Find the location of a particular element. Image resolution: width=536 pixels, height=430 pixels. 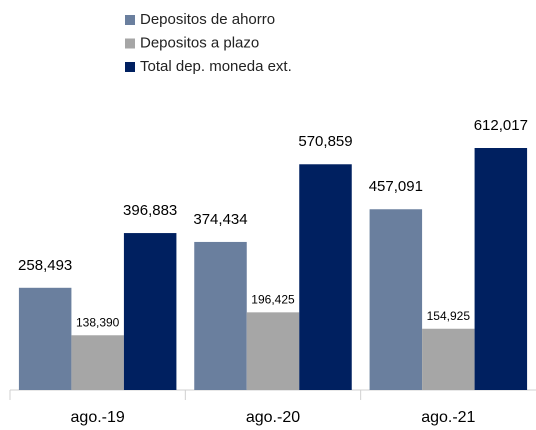

x-tick-label: ago.-19 is located at coordinates (98, 417).